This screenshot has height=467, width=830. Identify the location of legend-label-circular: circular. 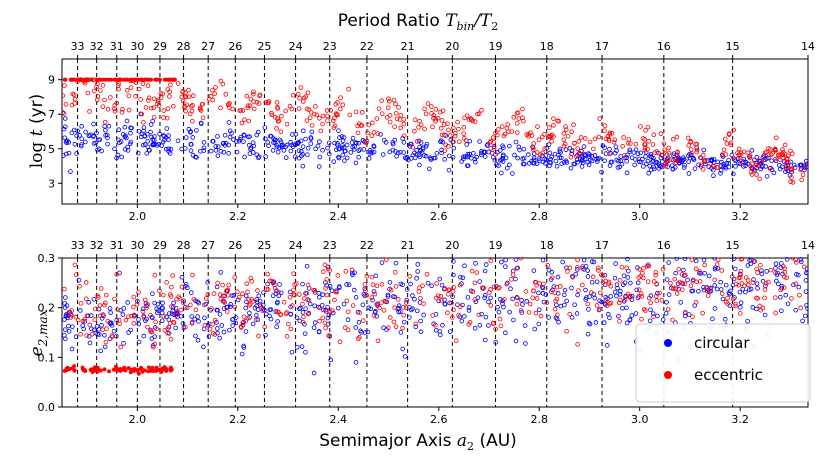
(722, 343).